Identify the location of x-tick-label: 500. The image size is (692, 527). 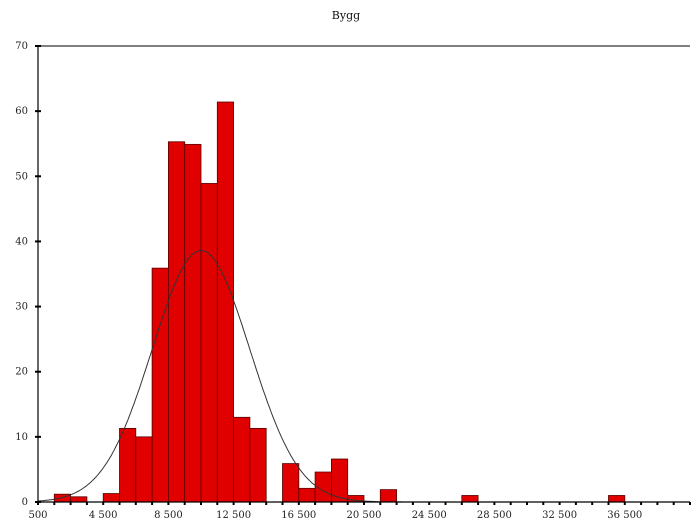
(37, 515).